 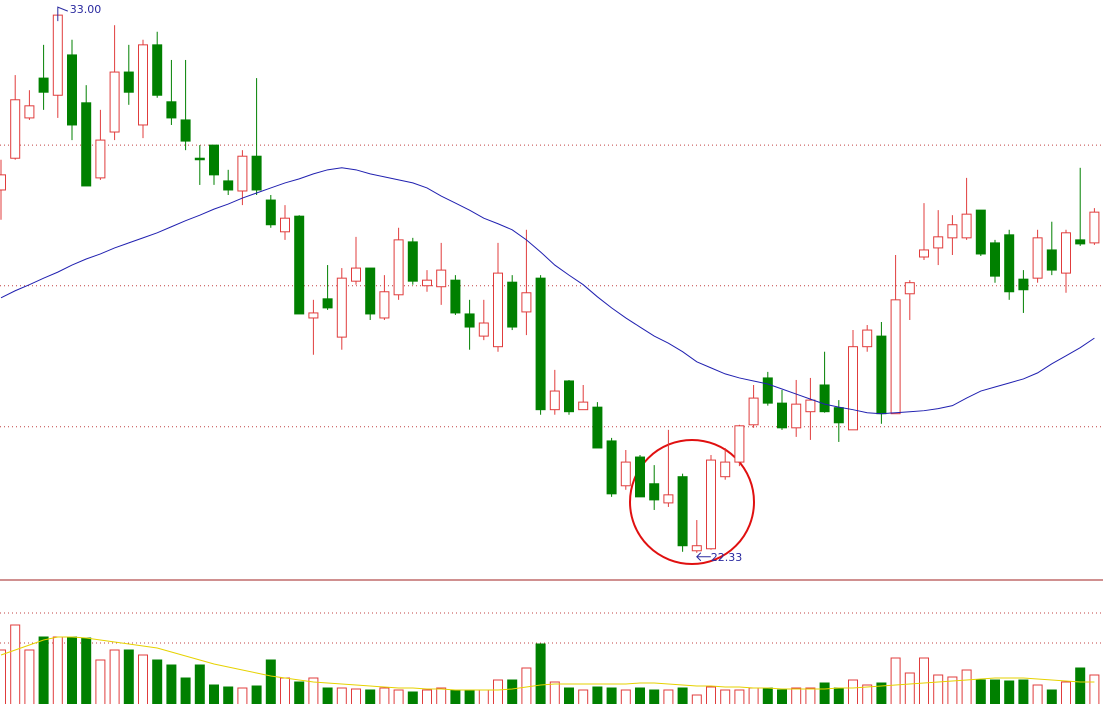 I want to click on label-pointer, so click(x=703, y=557).